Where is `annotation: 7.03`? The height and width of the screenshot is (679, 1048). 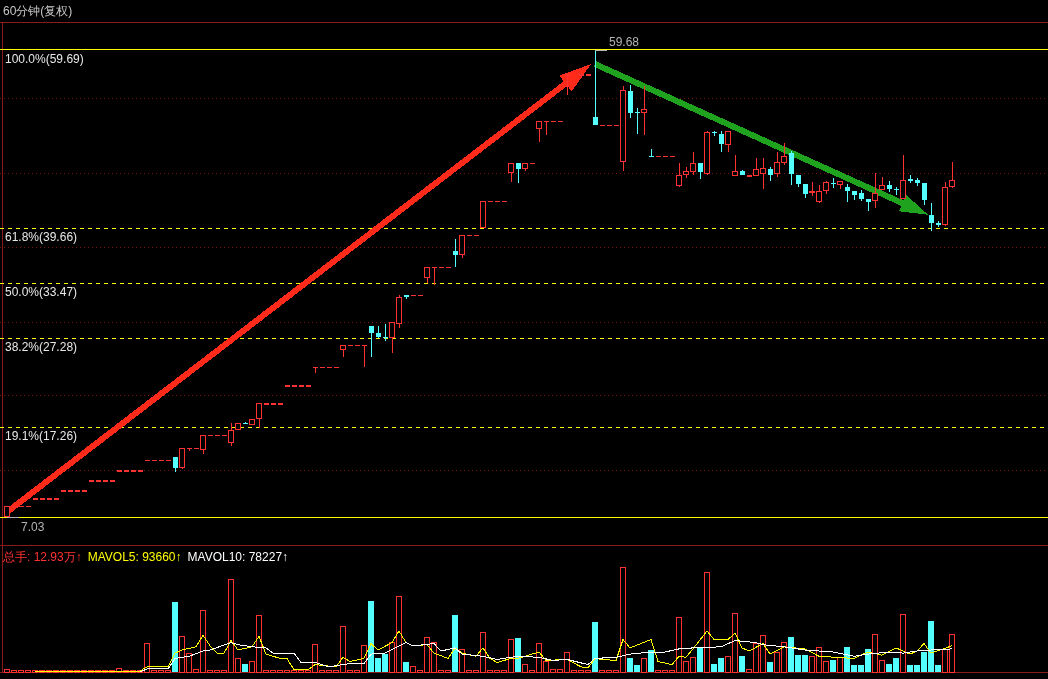
annotation: 7.03 is located at coordinates (33, 526).